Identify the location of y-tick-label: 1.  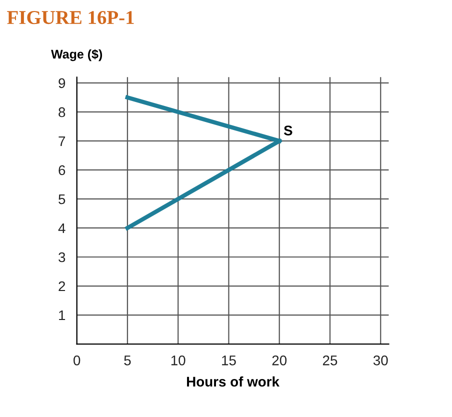
(62, 315).